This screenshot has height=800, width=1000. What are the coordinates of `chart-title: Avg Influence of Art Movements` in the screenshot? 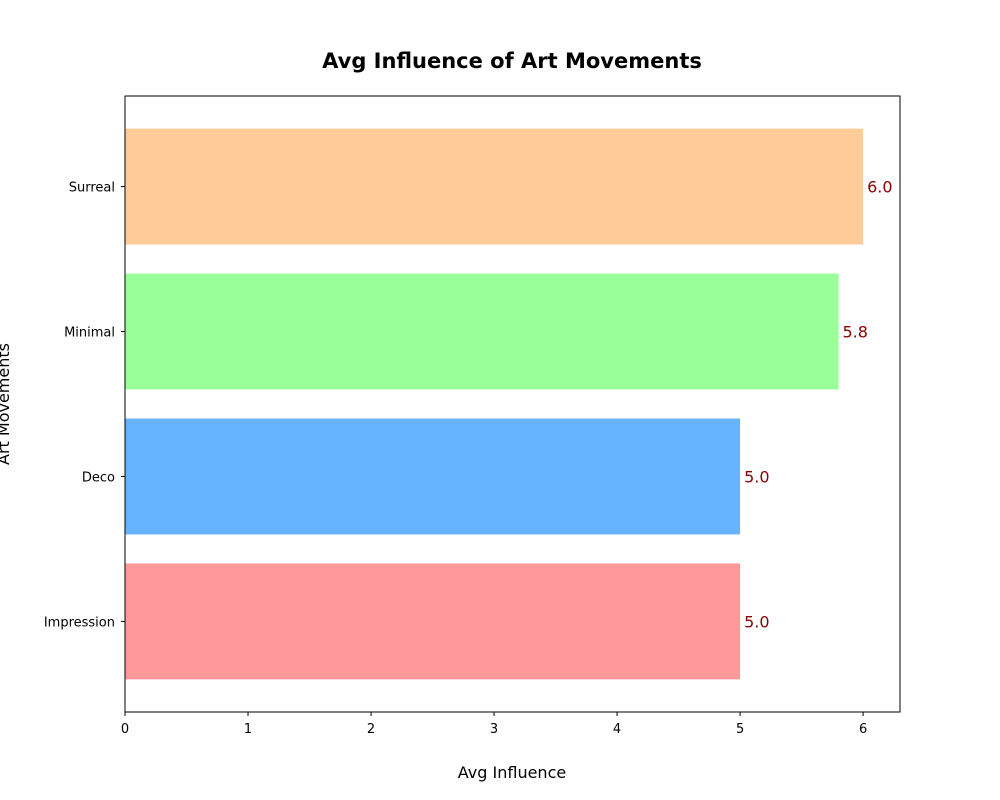 It's located at (512, 61).